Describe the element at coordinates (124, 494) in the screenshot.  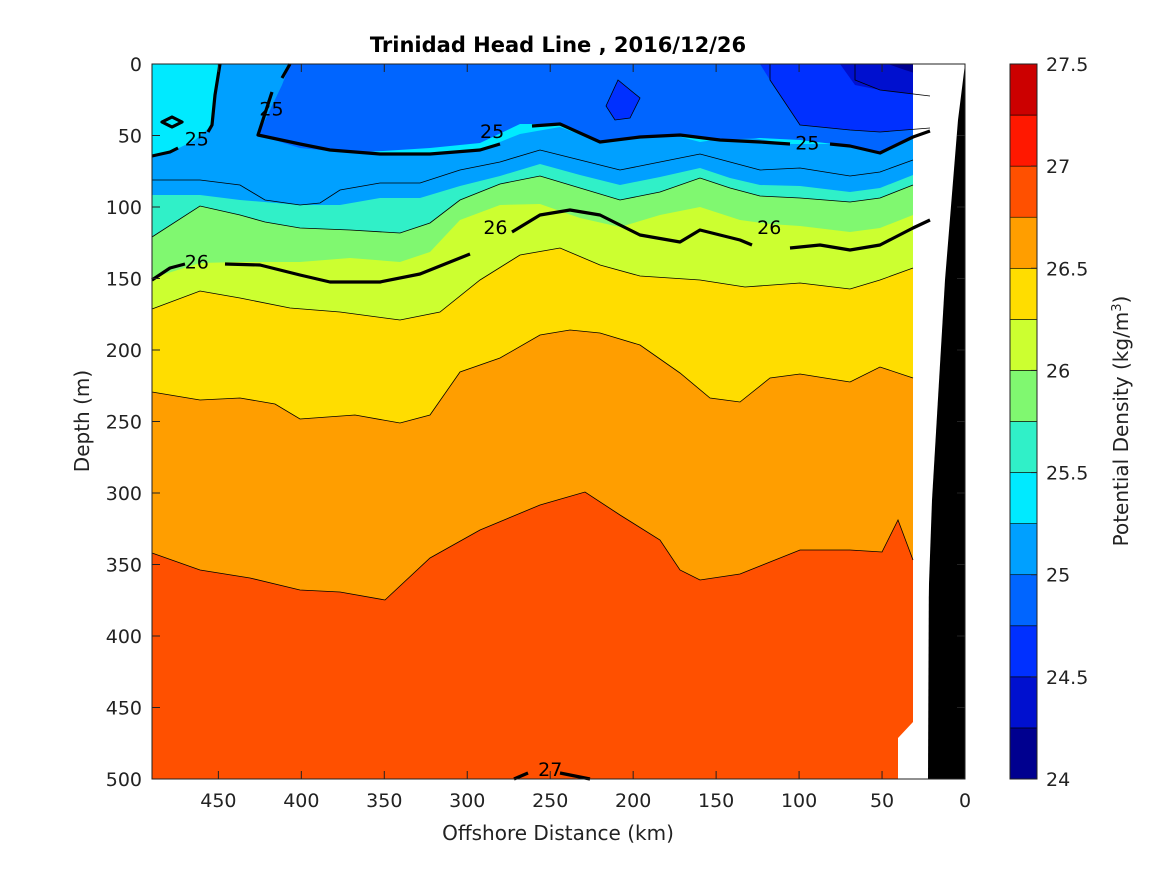
I see `y-tick-label: 300` at that location.